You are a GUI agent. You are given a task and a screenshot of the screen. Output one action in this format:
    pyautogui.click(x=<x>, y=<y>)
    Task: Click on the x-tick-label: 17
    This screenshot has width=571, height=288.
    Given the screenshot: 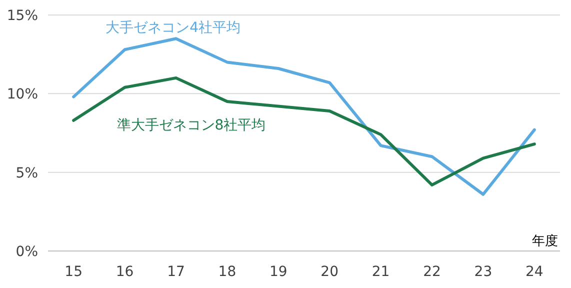 What is the action you would take?
    pyautogui.click(x=176, y=272)
    